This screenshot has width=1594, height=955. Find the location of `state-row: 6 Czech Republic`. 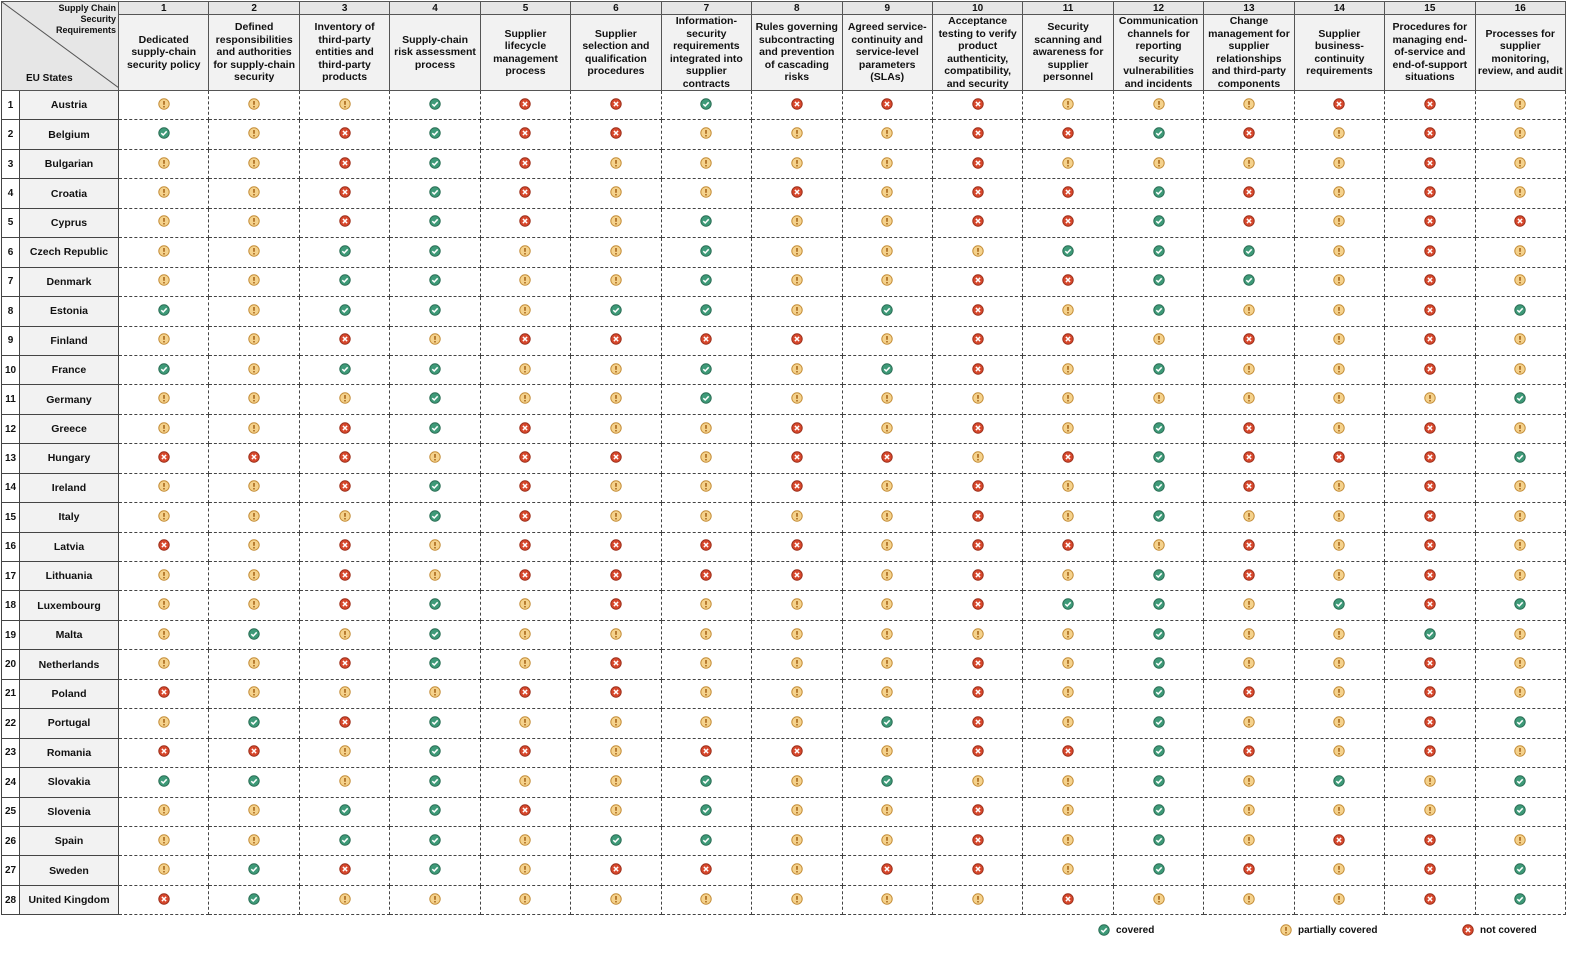

state-row: 6 Czech Republic is located at coordinates (784, 252).